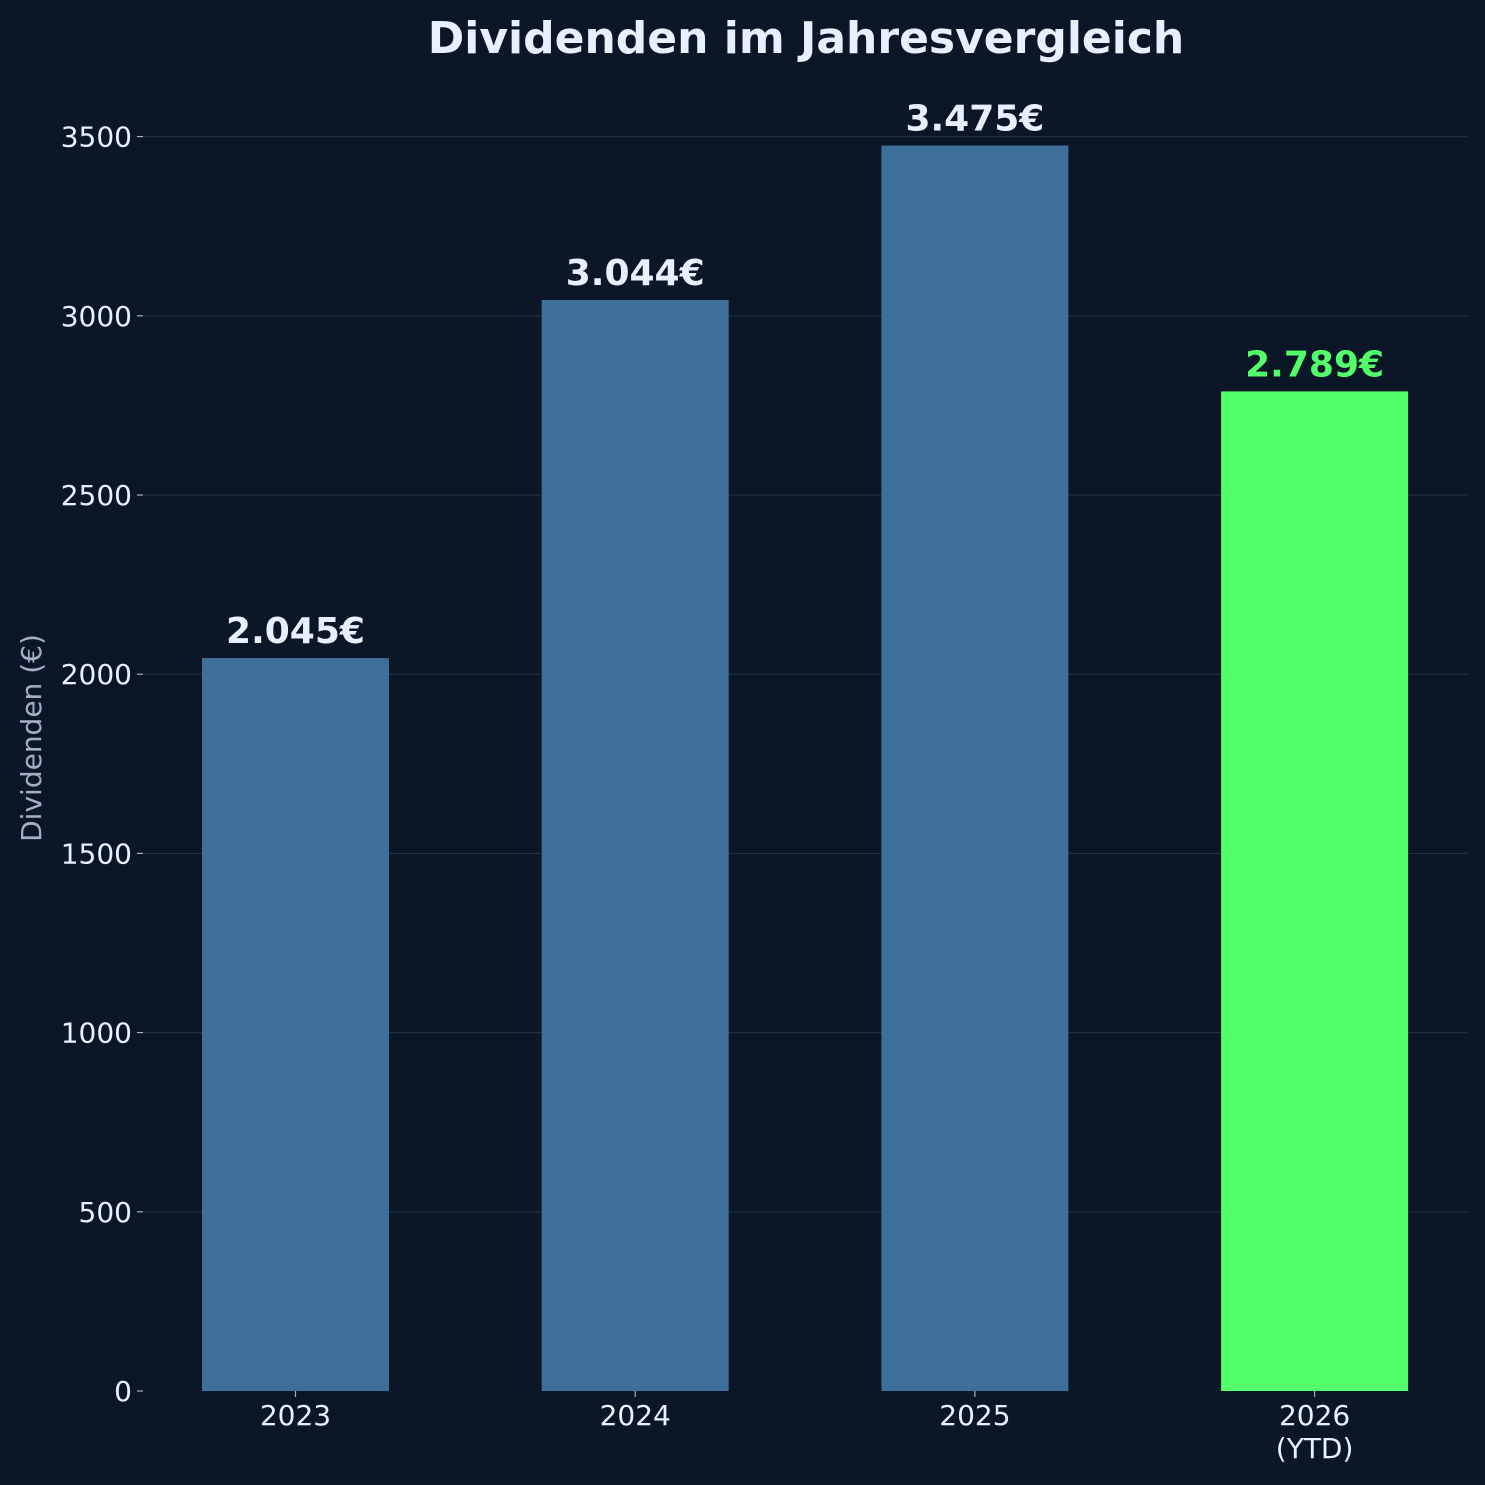 The image size is (1485, 1485). I want to click on value-label: 2.045€, so click(295, 631).